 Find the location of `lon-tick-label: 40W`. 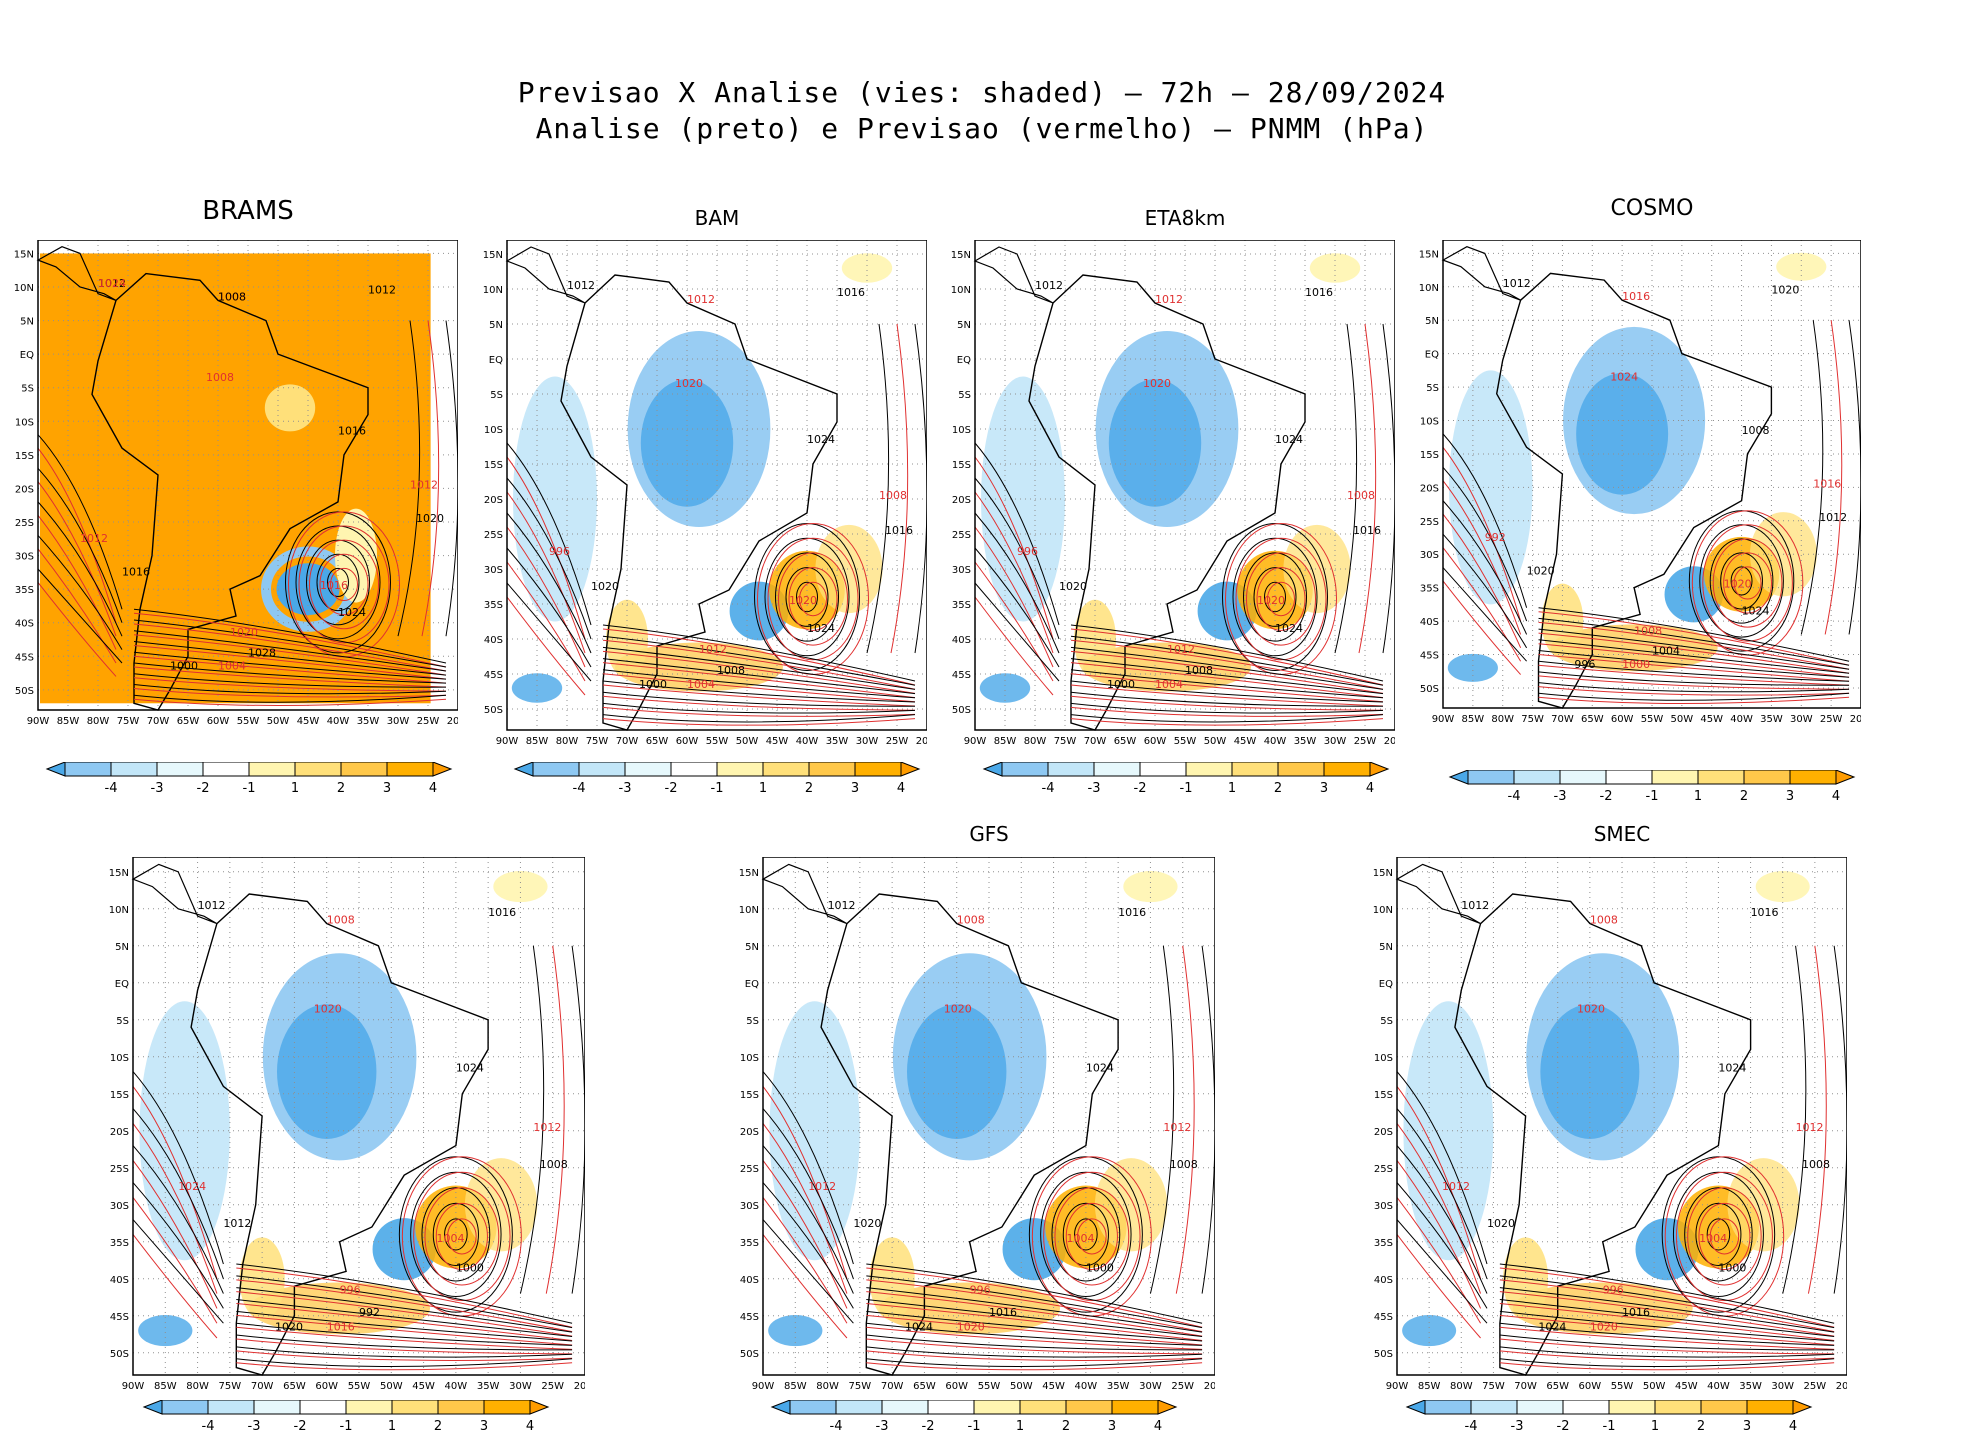

lon-tick-label: 40W is located at coordinates (1718, 1386).